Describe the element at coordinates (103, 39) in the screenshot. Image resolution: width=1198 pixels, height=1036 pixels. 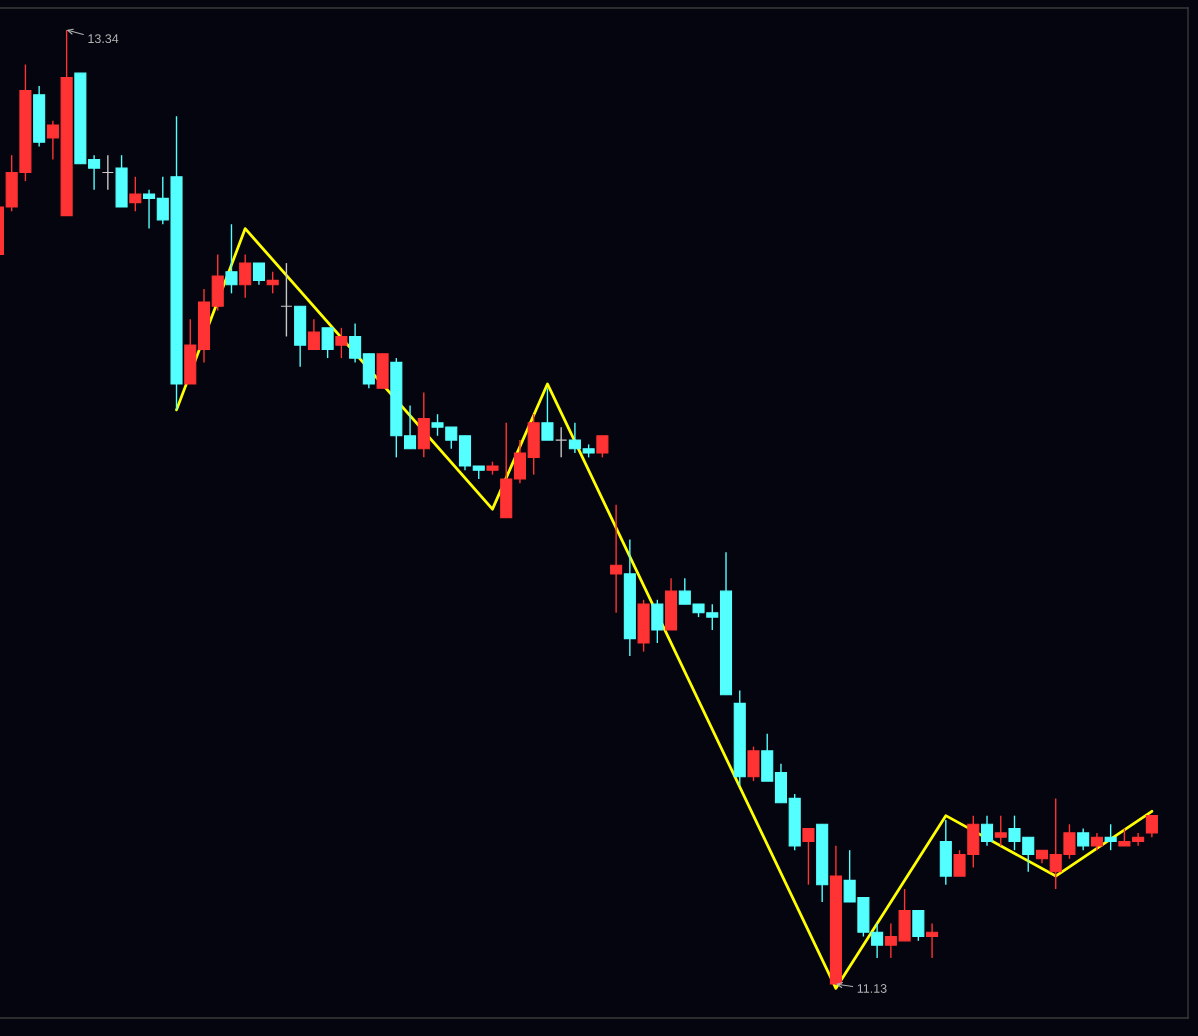
I see `annotation: 13.34` at that location.